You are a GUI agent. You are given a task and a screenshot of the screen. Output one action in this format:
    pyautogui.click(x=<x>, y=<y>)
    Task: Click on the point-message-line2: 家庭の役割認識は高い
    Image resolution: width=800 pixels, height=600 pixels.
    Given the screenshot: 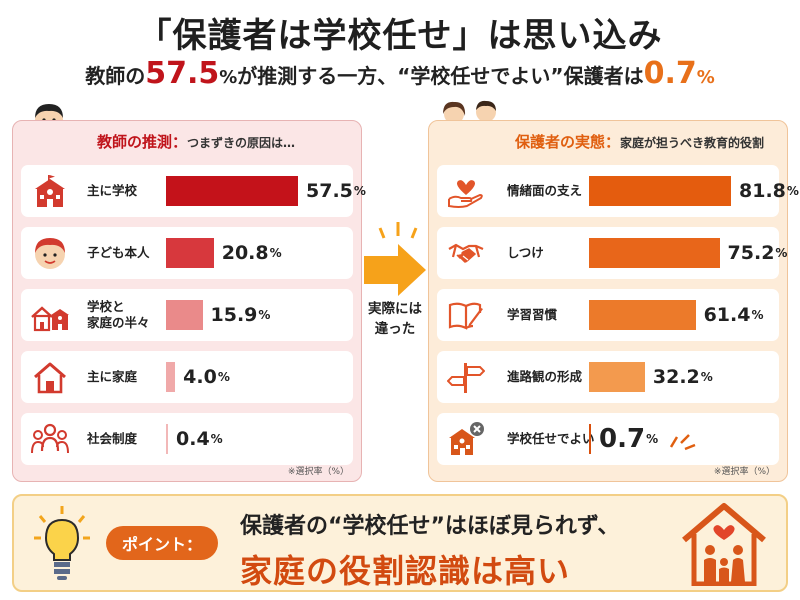 What is the action you would take?
    pyautogui.click(x=405, y=571)
    